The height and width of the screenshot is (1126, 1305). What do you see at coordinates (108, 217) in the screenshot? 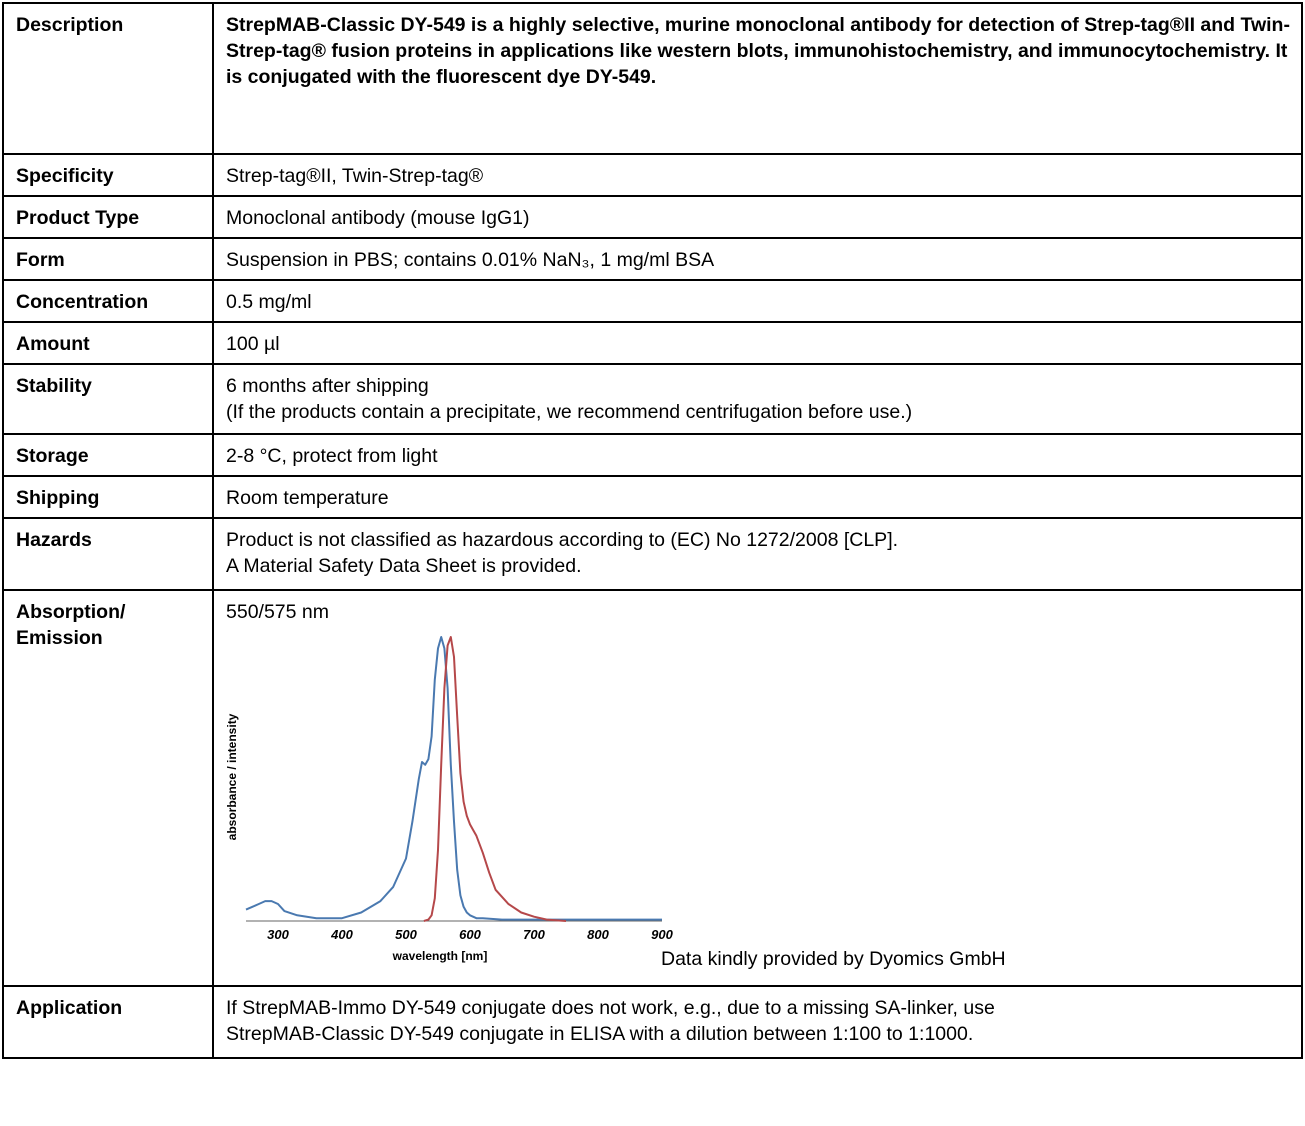
I see `row-label-product-type: Product Type` at bounding box center [108, 217].